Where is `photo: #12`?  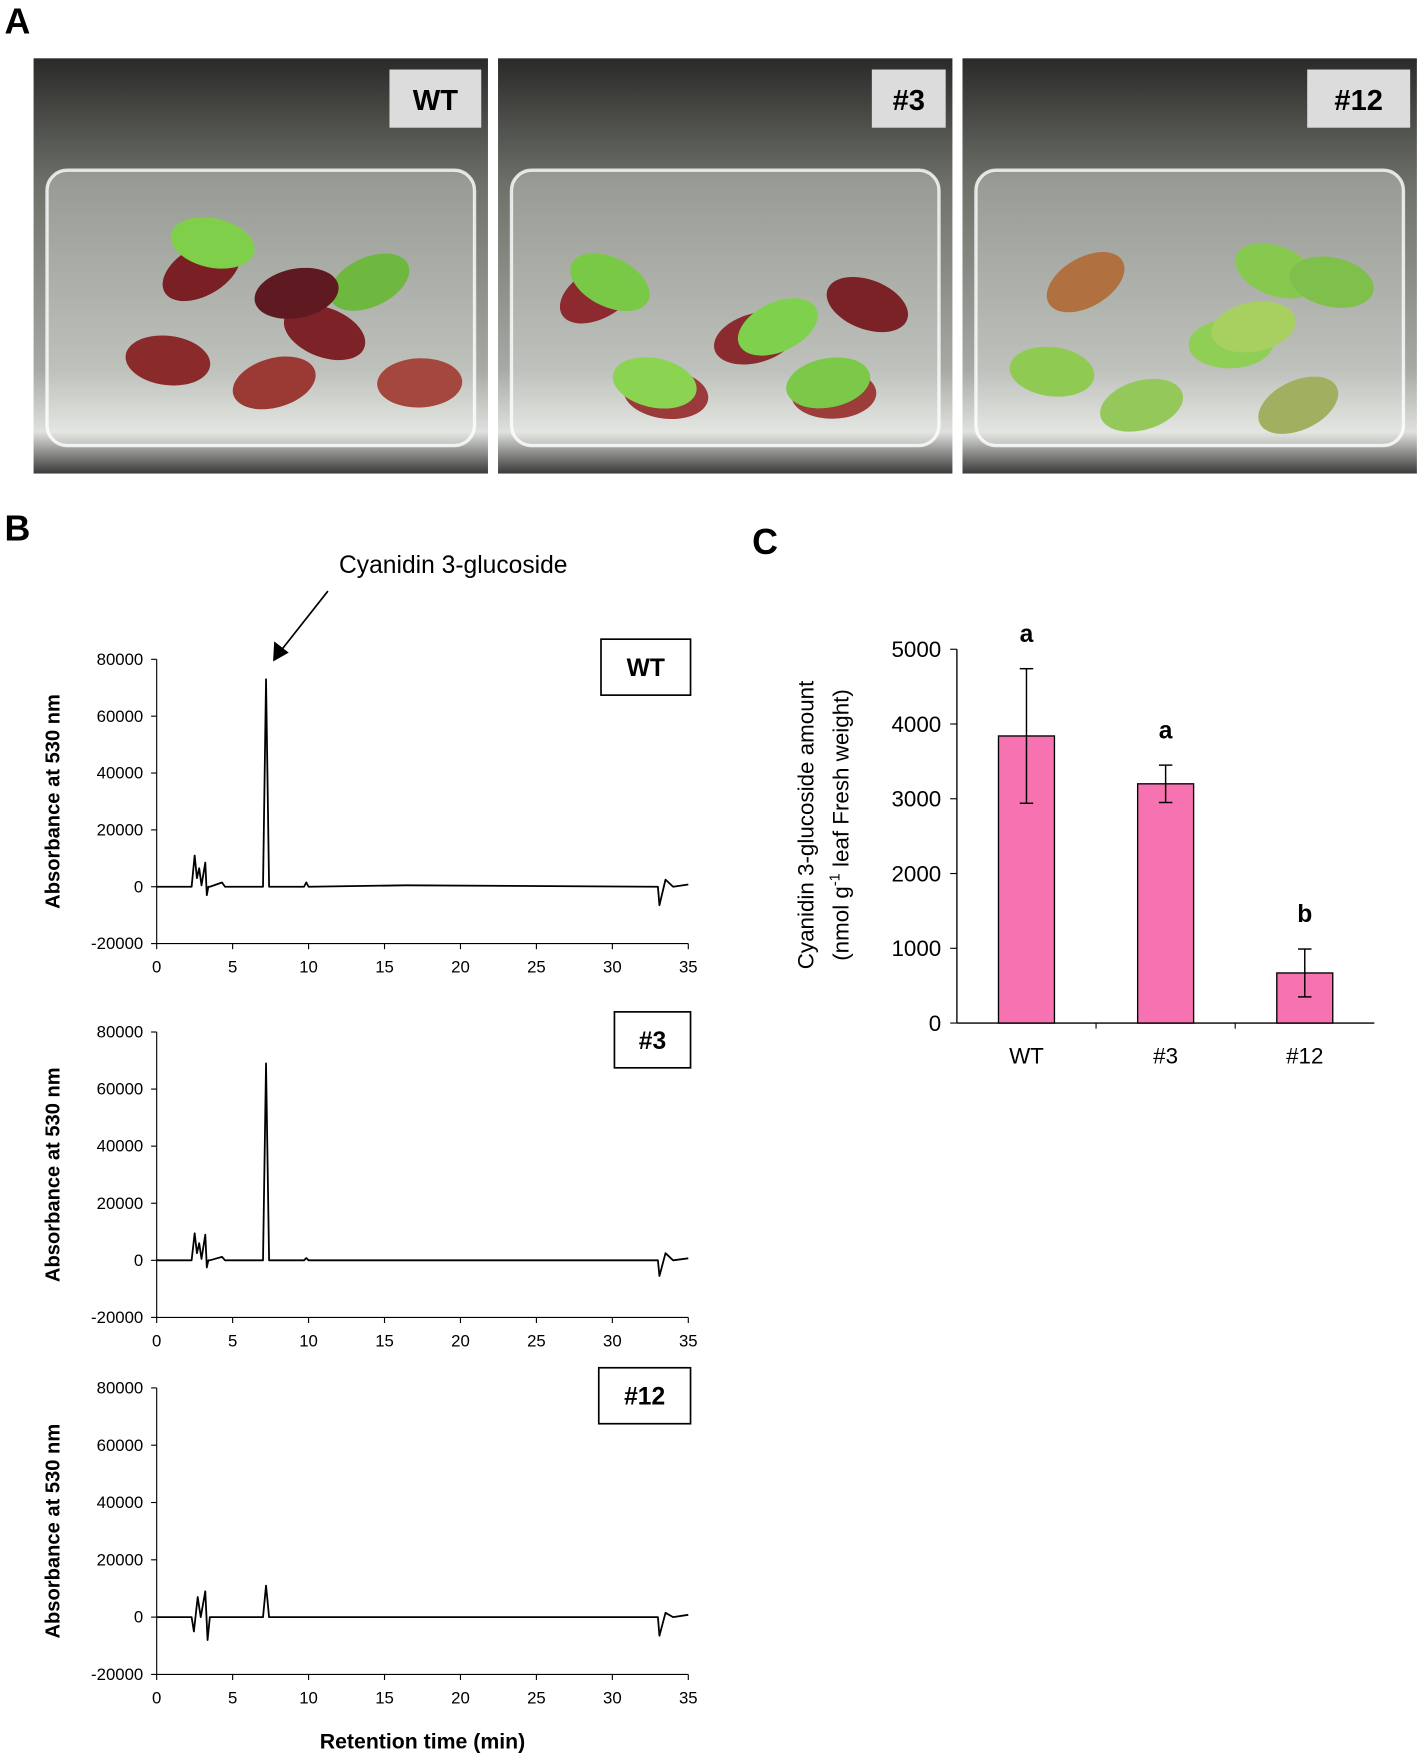
photo: #12 is located at coordinates (1189, 266).